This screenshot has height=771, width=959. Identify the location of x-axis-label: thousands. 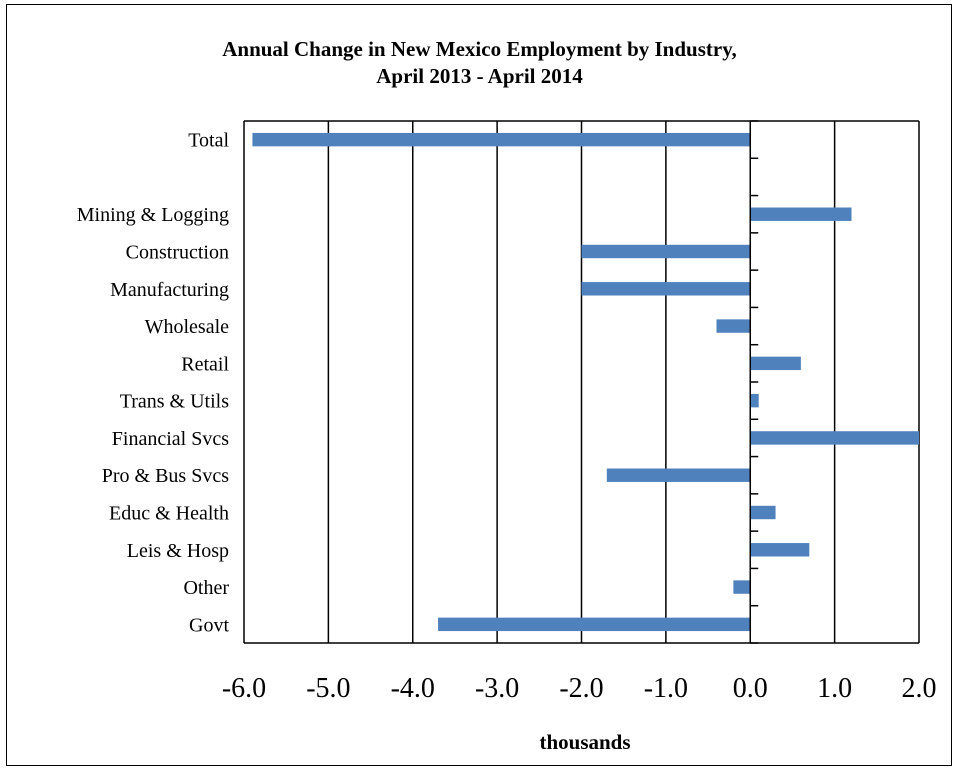
(585, 742).